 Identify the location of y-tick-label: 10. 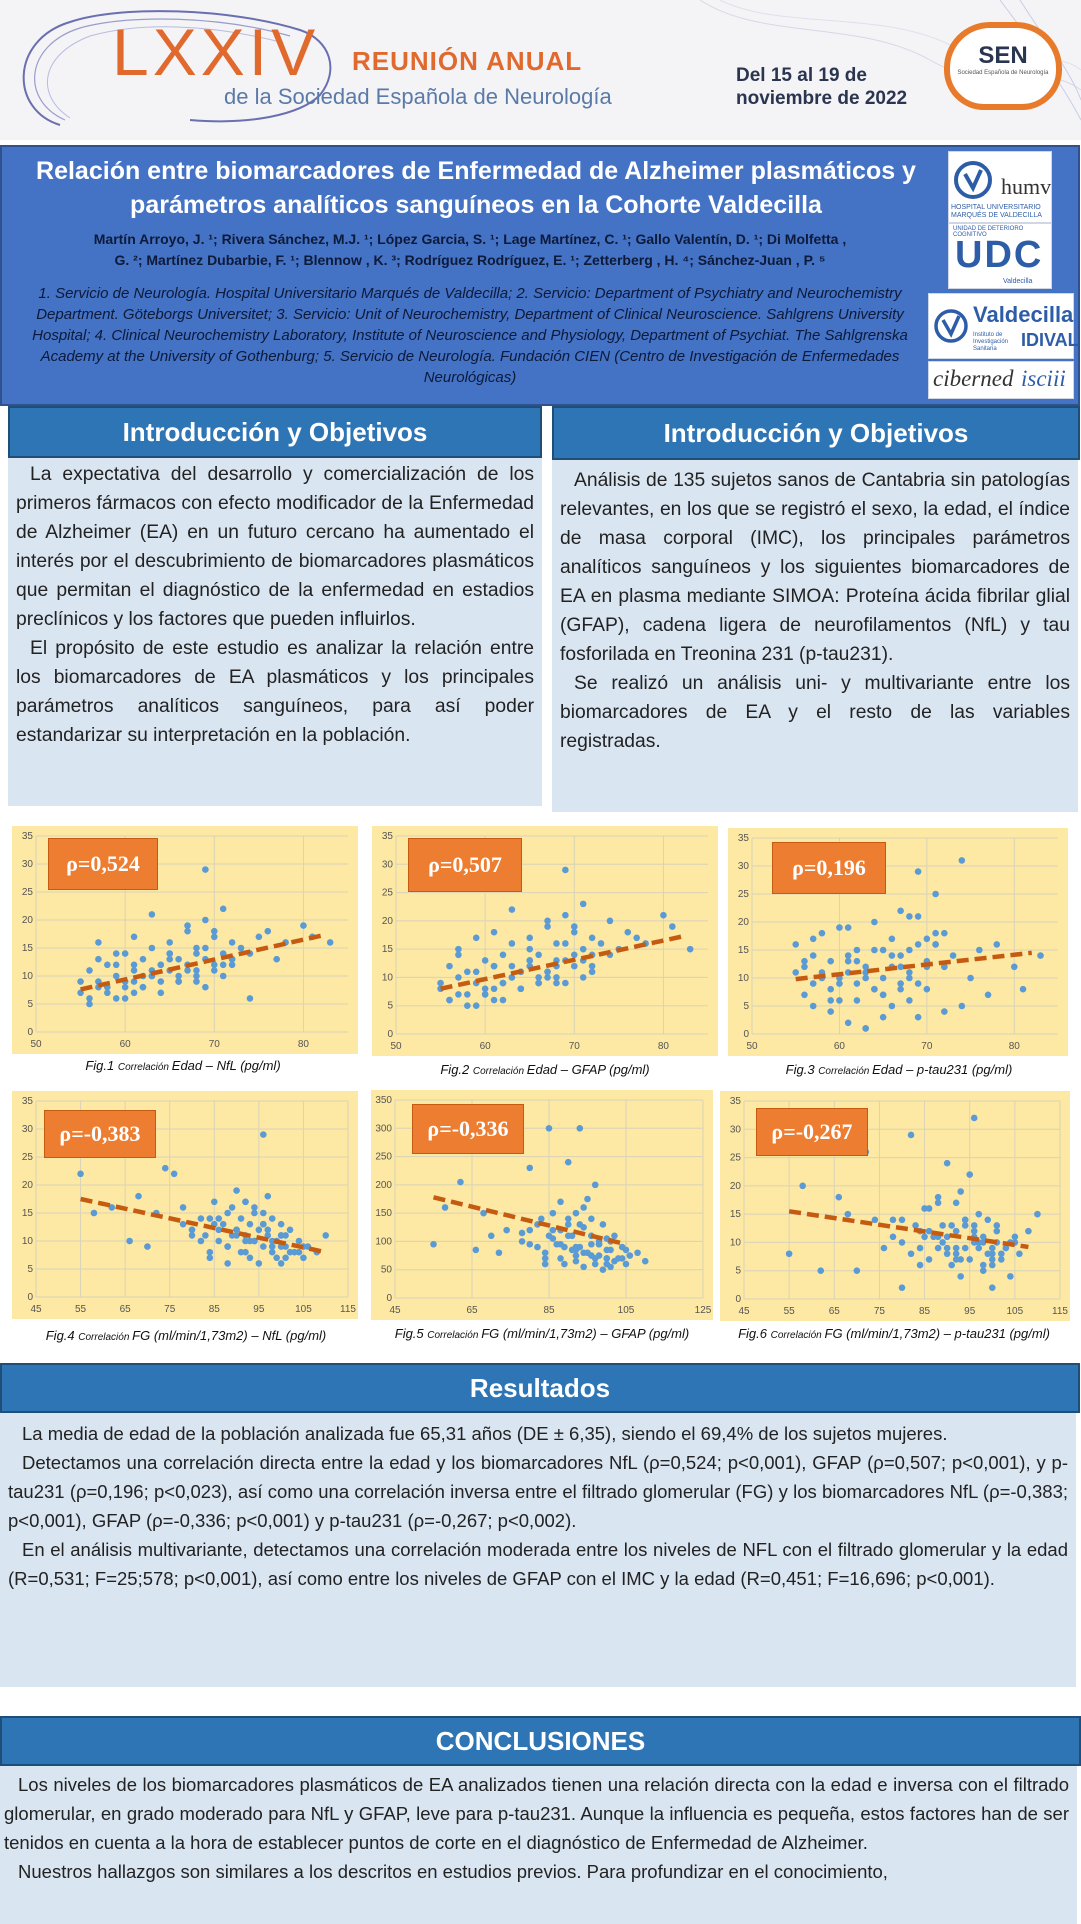
(28, 1241).